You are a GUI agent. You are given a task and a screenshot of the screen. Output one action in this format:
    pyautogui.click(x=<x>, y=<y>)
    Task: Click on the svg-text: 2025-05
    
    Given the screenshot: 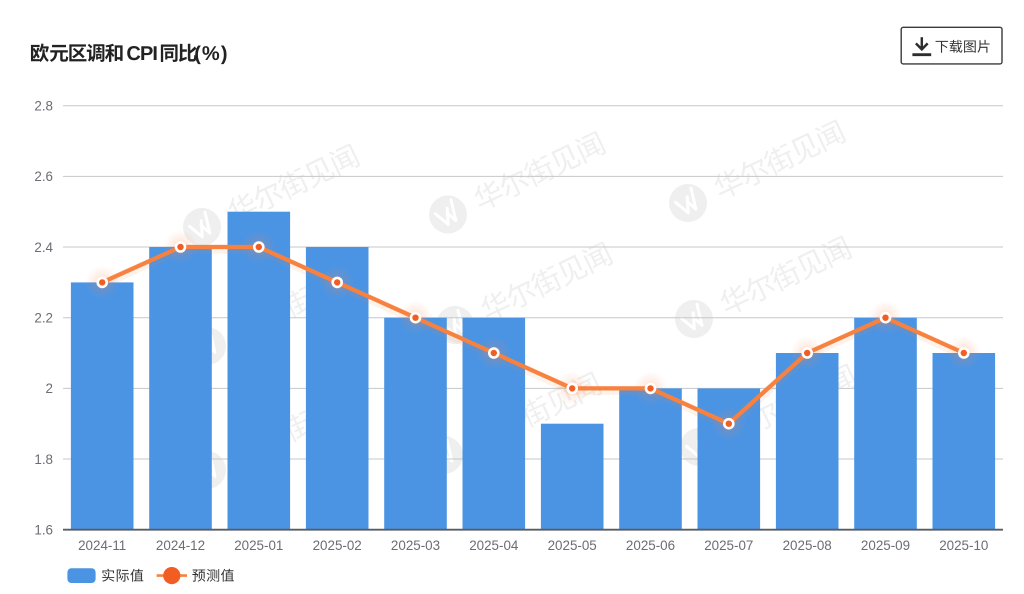 What is the action you would take?
    pyautogui.click(x=572, y=545)
    